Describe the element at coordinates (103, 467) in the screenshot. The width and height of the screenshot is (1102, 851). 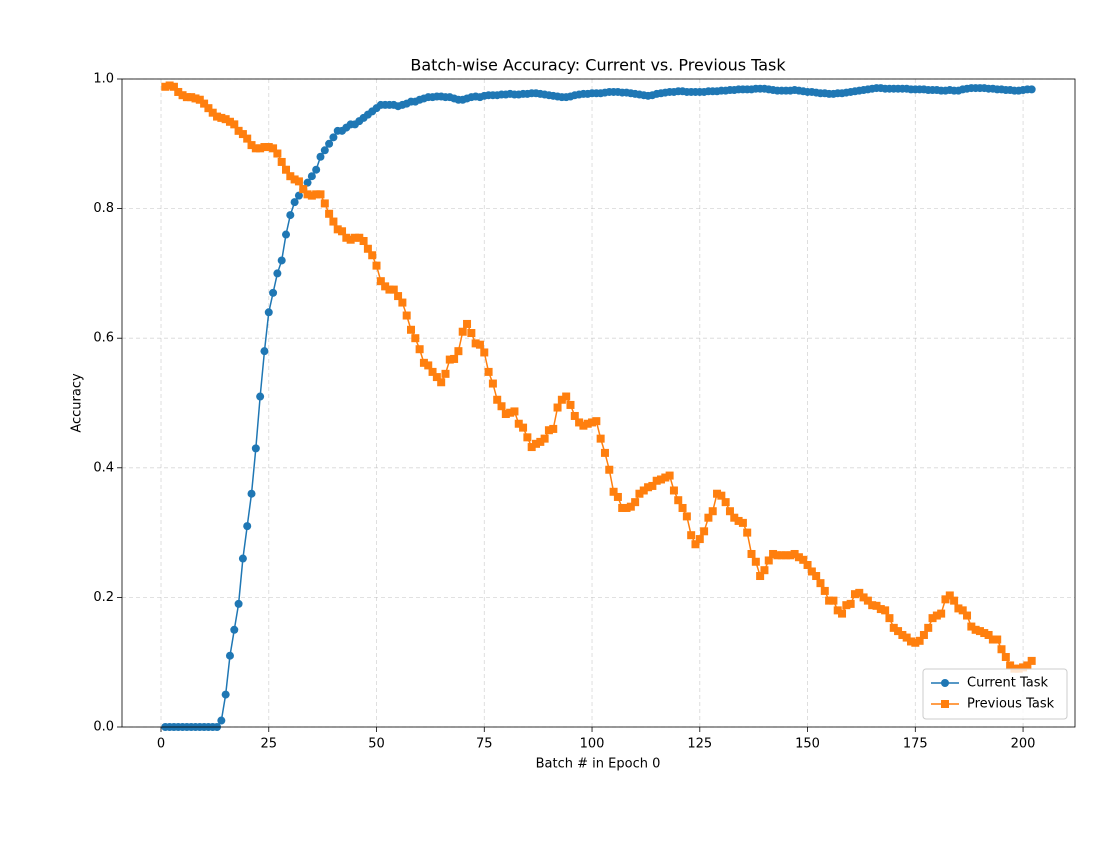
I see `y-tick-label: 0.4` at that location.